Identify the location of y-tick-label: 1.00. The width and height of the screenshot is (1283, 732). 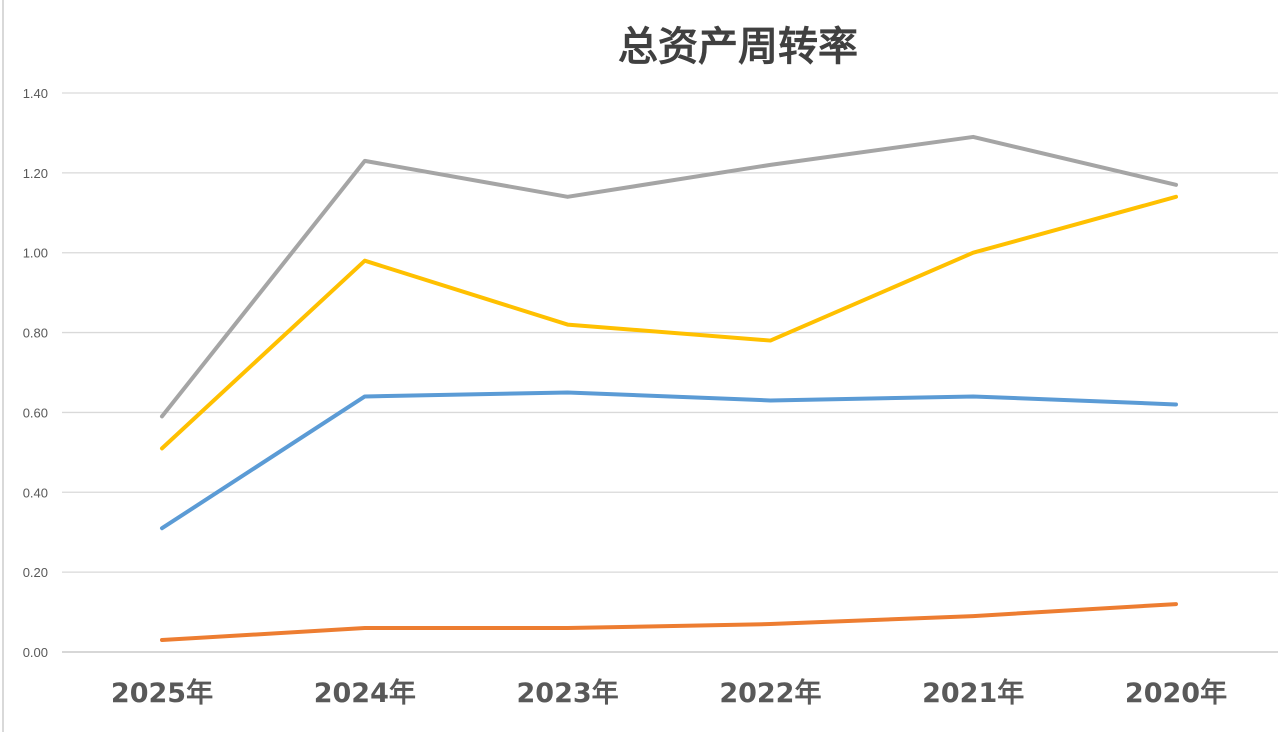
(35, 253).